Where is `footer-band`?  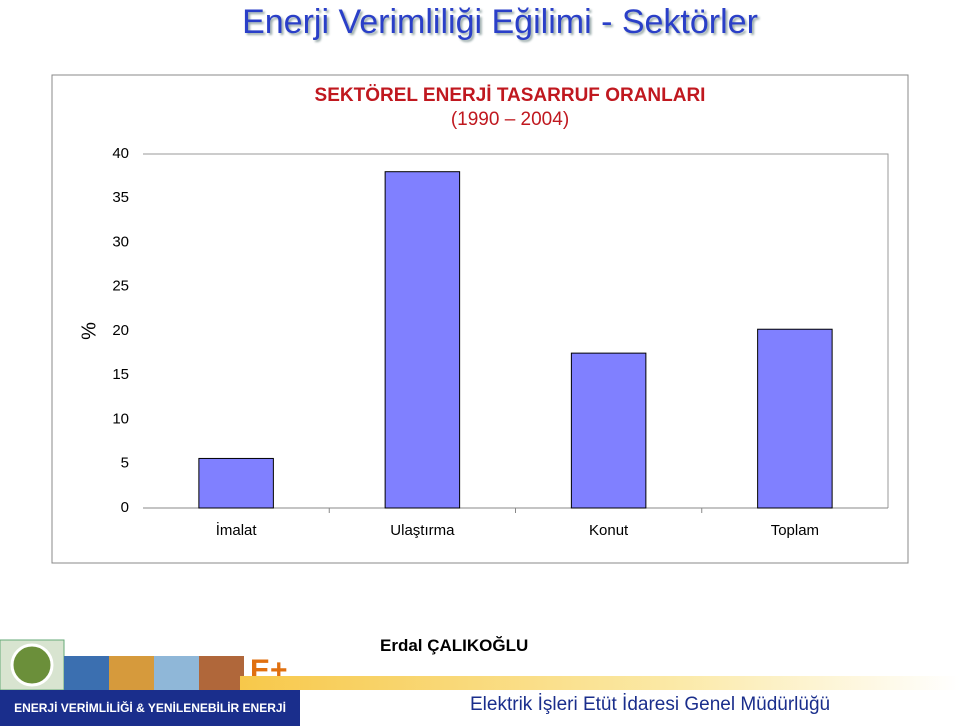 footer-band is located at coordinates (600, 683).